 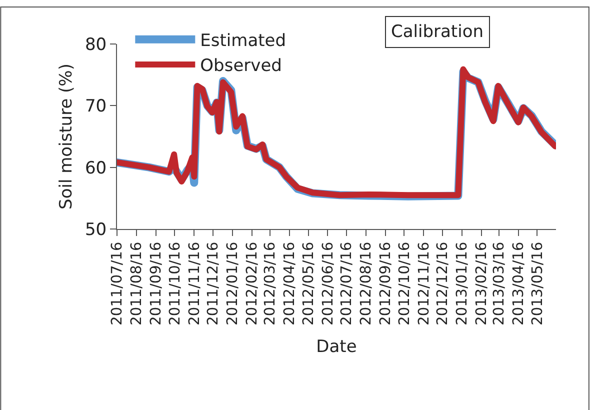 What do you see at coordinates (214, 284) in the screenshot?
I see `x-tick-label: 2011/12/16` at bounding box center [214, 284].